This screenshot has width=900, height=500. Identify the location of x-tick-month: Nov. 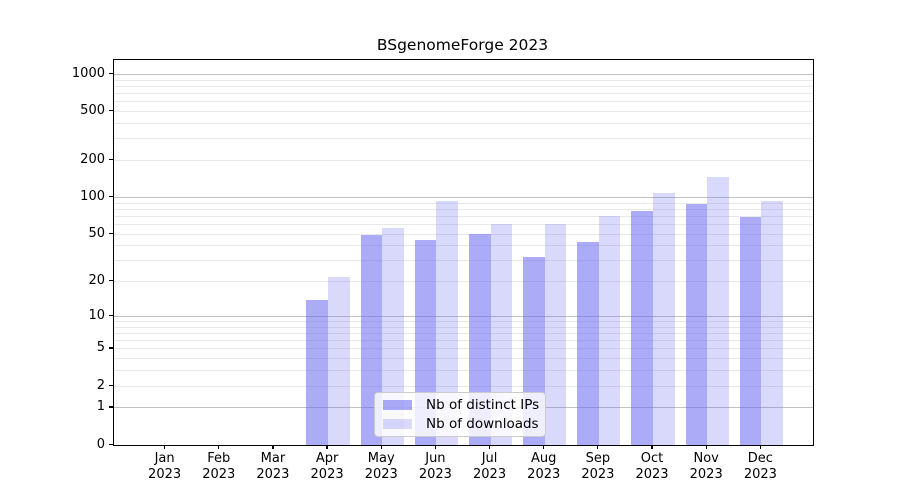
(706, 458).